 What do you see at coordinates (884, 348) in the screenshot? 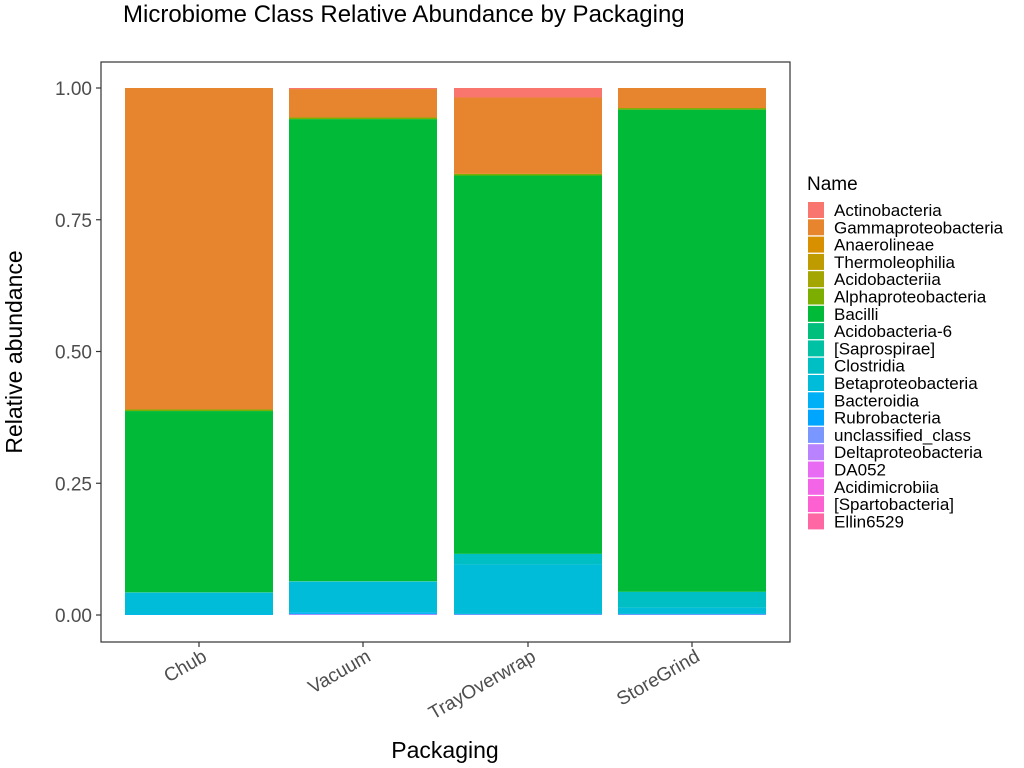
I see `legend-label: [Saprospirae]` at bounding box center [884, 348].